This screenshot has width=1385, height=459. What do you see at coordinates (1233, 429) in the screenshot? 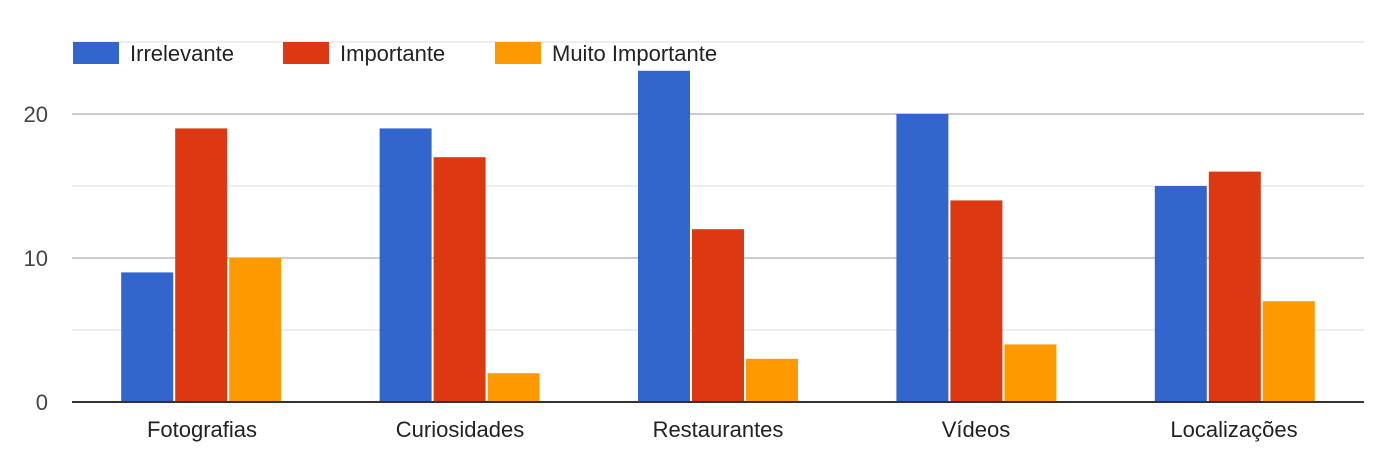
I see `x-tick-label: Localizações` at bounding box center [1233, 429].